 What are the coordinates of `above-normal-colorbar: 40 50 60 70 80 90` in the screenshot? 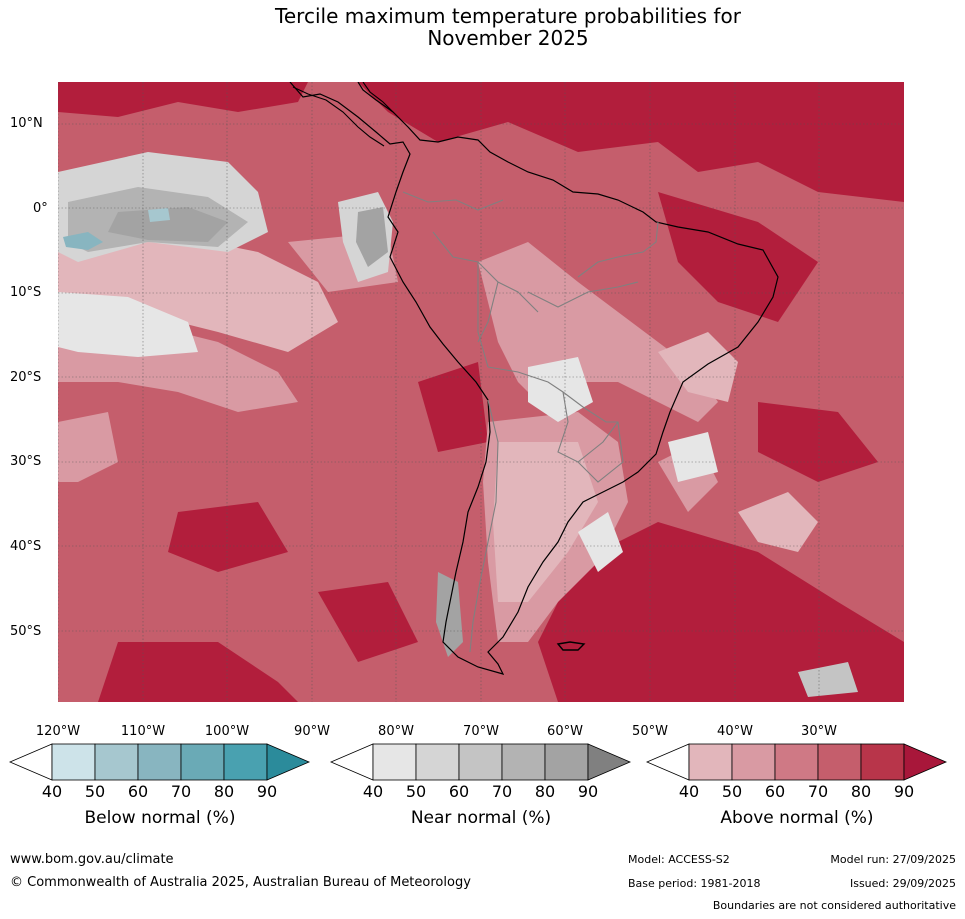 It's located at (796, 772).